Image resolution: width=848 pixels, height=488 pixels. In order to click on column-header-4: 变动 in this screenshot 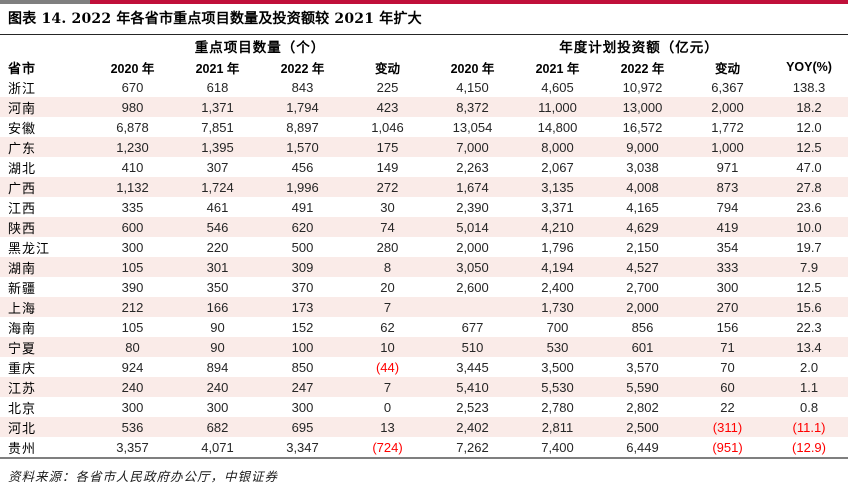, I will do `click(387, 68)`.